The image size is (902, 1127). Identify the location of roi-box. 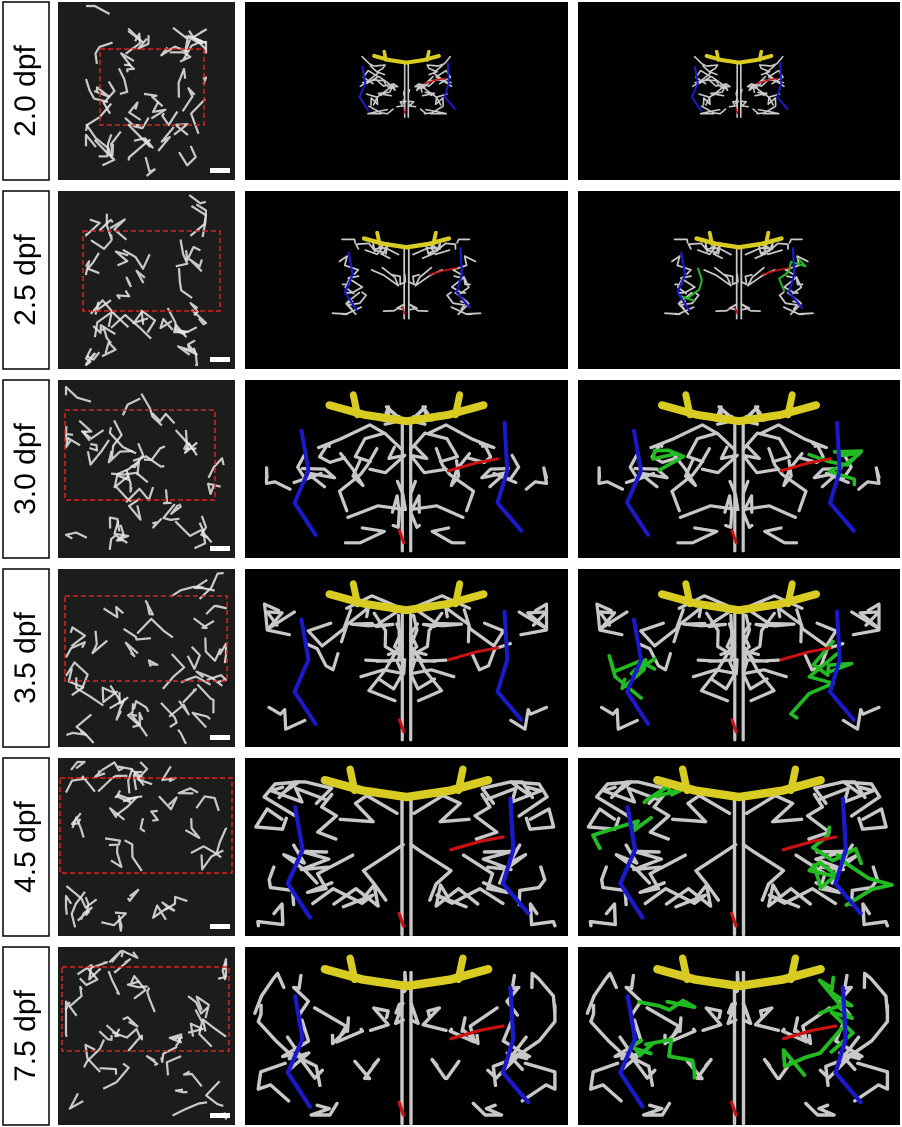
(140, 455).